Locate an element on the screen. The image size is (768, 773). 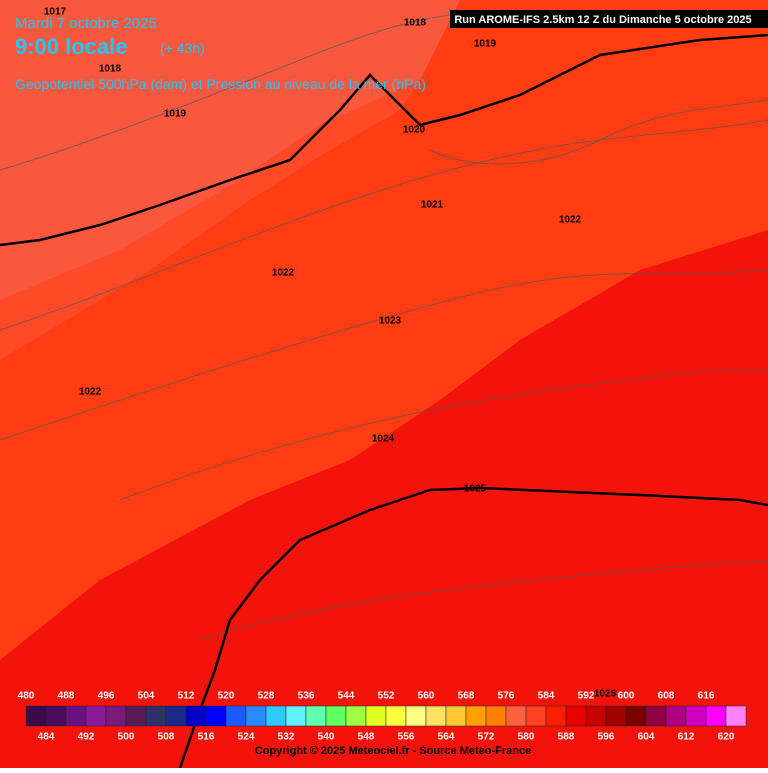
lead-time: (+ 43h) is located at coordinates (182, 48).